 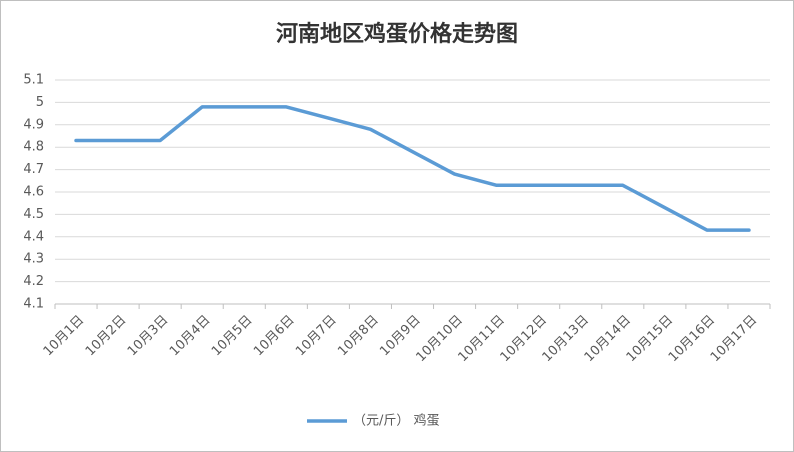 I want to click on y-tick-label: 4.6, so click(x=33, y=192).